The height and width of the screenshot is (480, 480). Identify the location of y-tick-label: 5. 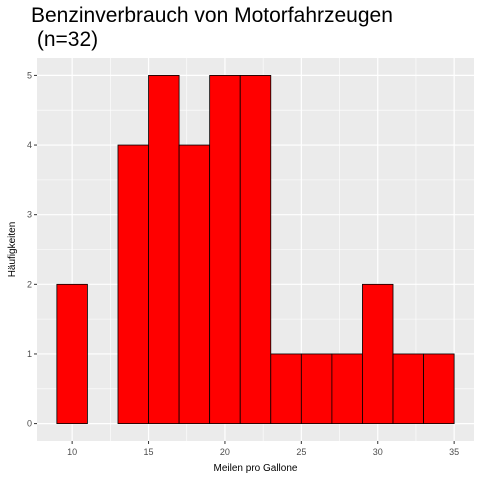
(29, 75).